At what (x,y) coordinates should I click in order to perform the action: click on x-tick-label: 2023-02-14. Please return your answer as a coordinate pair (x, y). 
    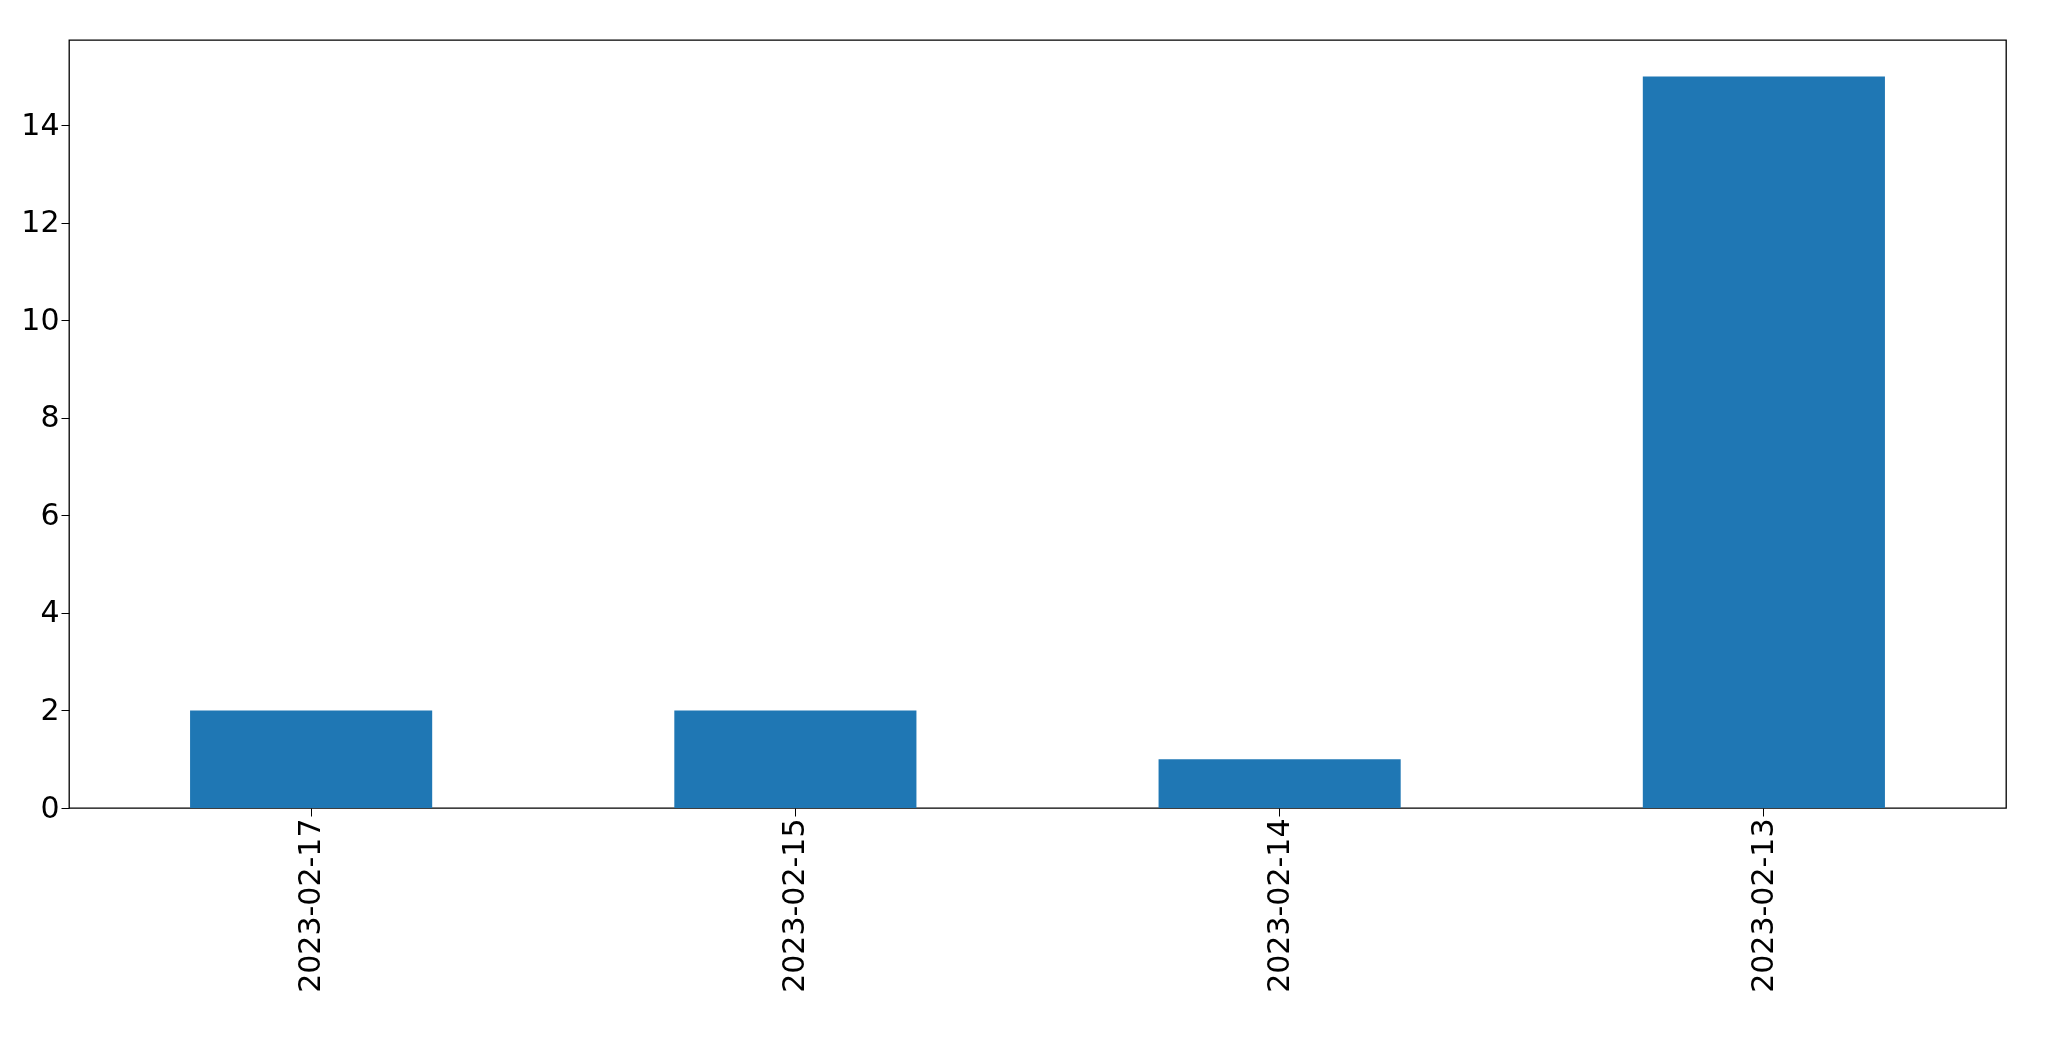
    Looking at the image, I should click on (1278, 905).